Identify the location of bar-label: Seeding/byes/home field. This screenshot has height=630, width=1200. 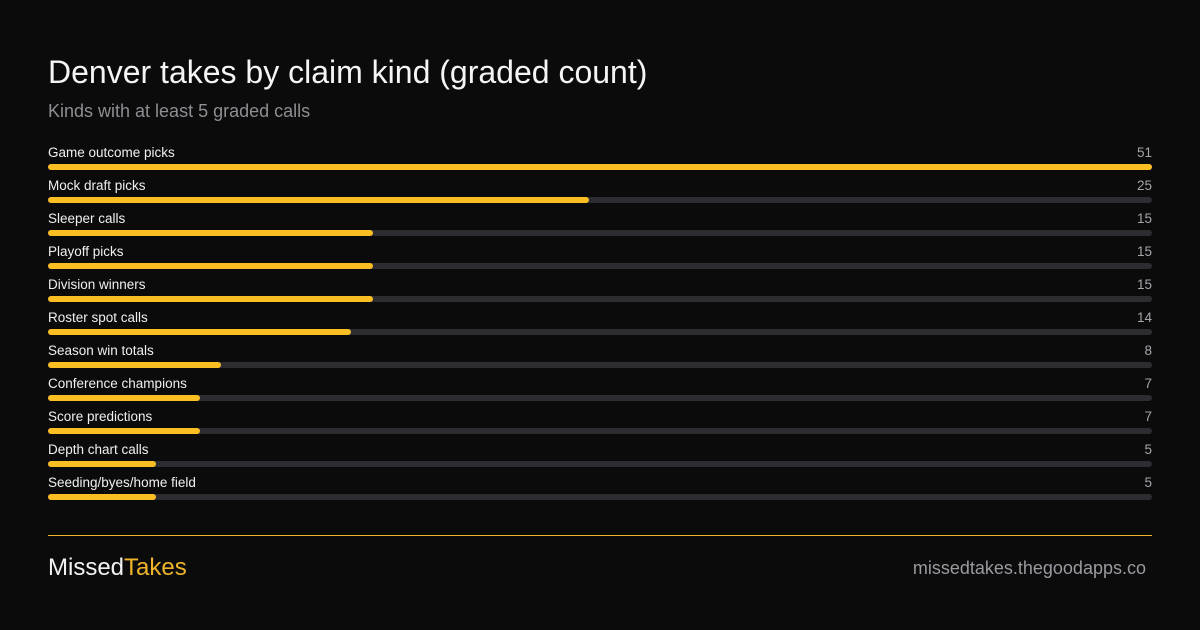
(122, 482).